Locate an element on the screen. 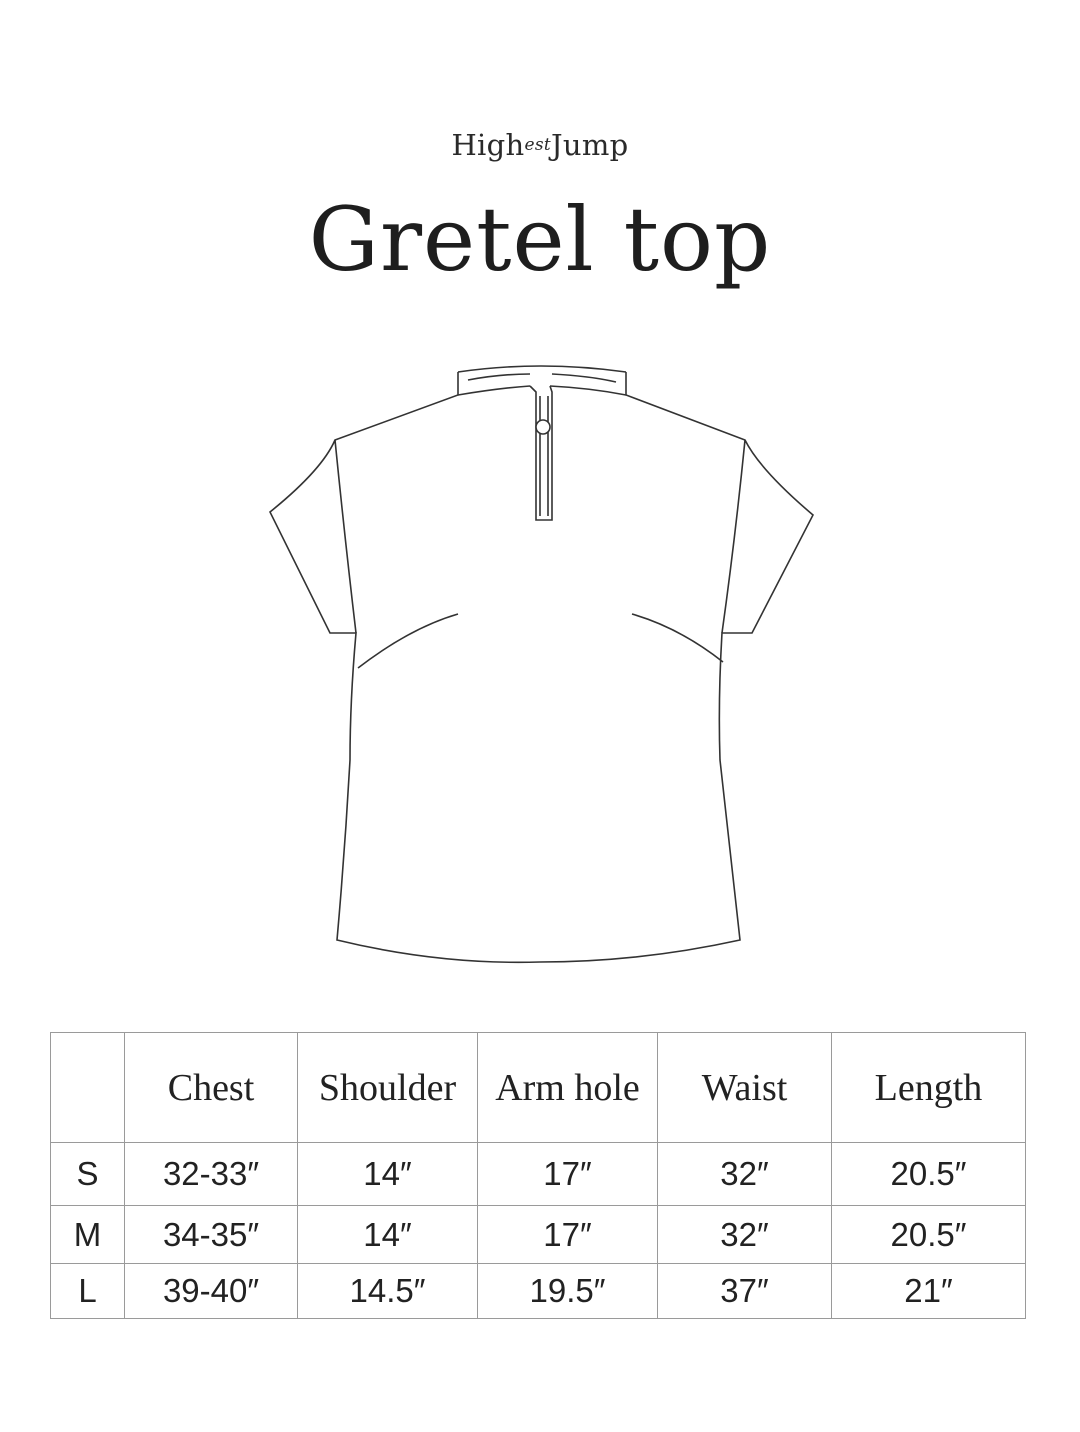 The height and width of the screenshot is (1432, 1080). table-cell: 37″ is located at coordinates (744, 1291).